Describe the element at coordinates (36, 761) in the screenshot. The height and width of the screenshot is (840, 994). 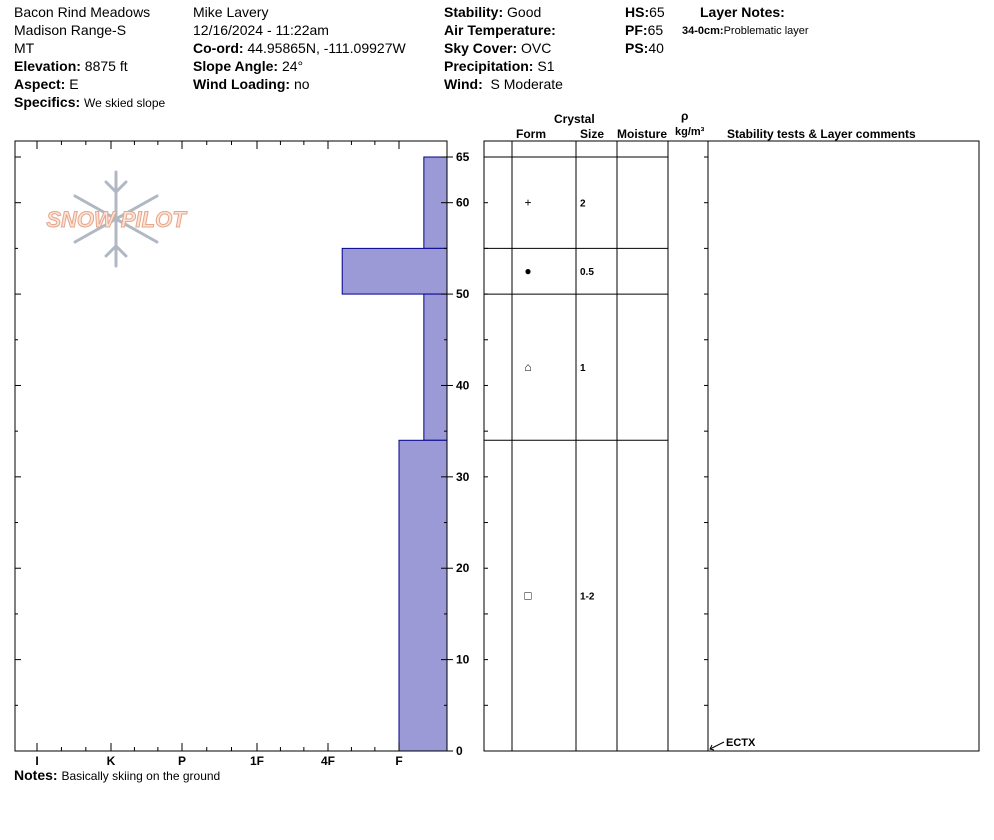
I see `x-tick-label: I` at that location.